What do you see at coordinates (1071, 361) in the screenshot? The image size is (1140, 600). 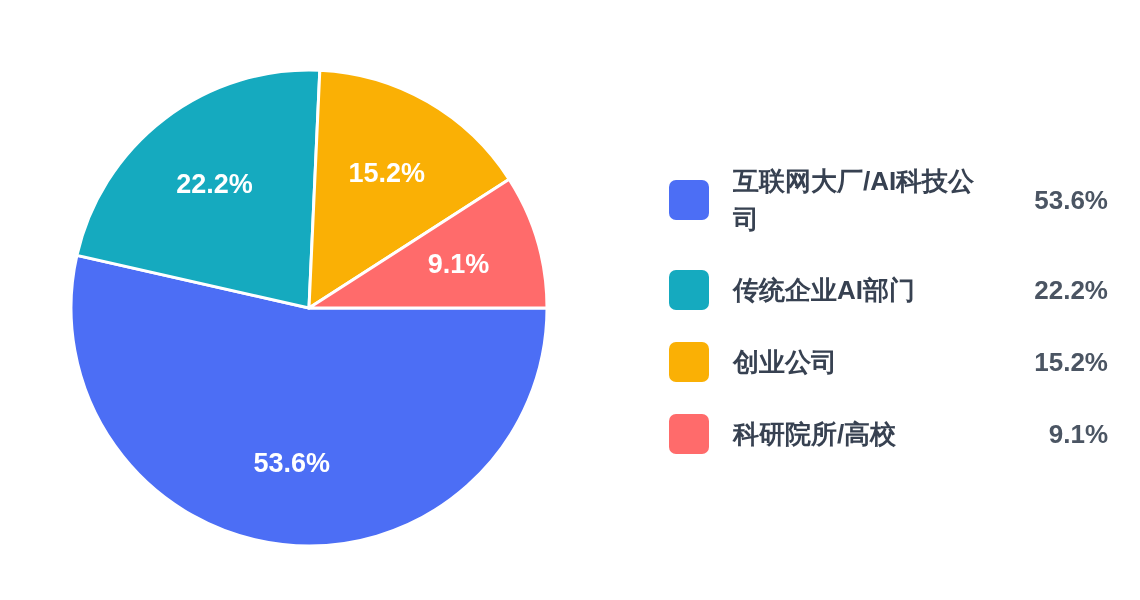 I see `text: 15.2%` at bounding box center [1071, 361].